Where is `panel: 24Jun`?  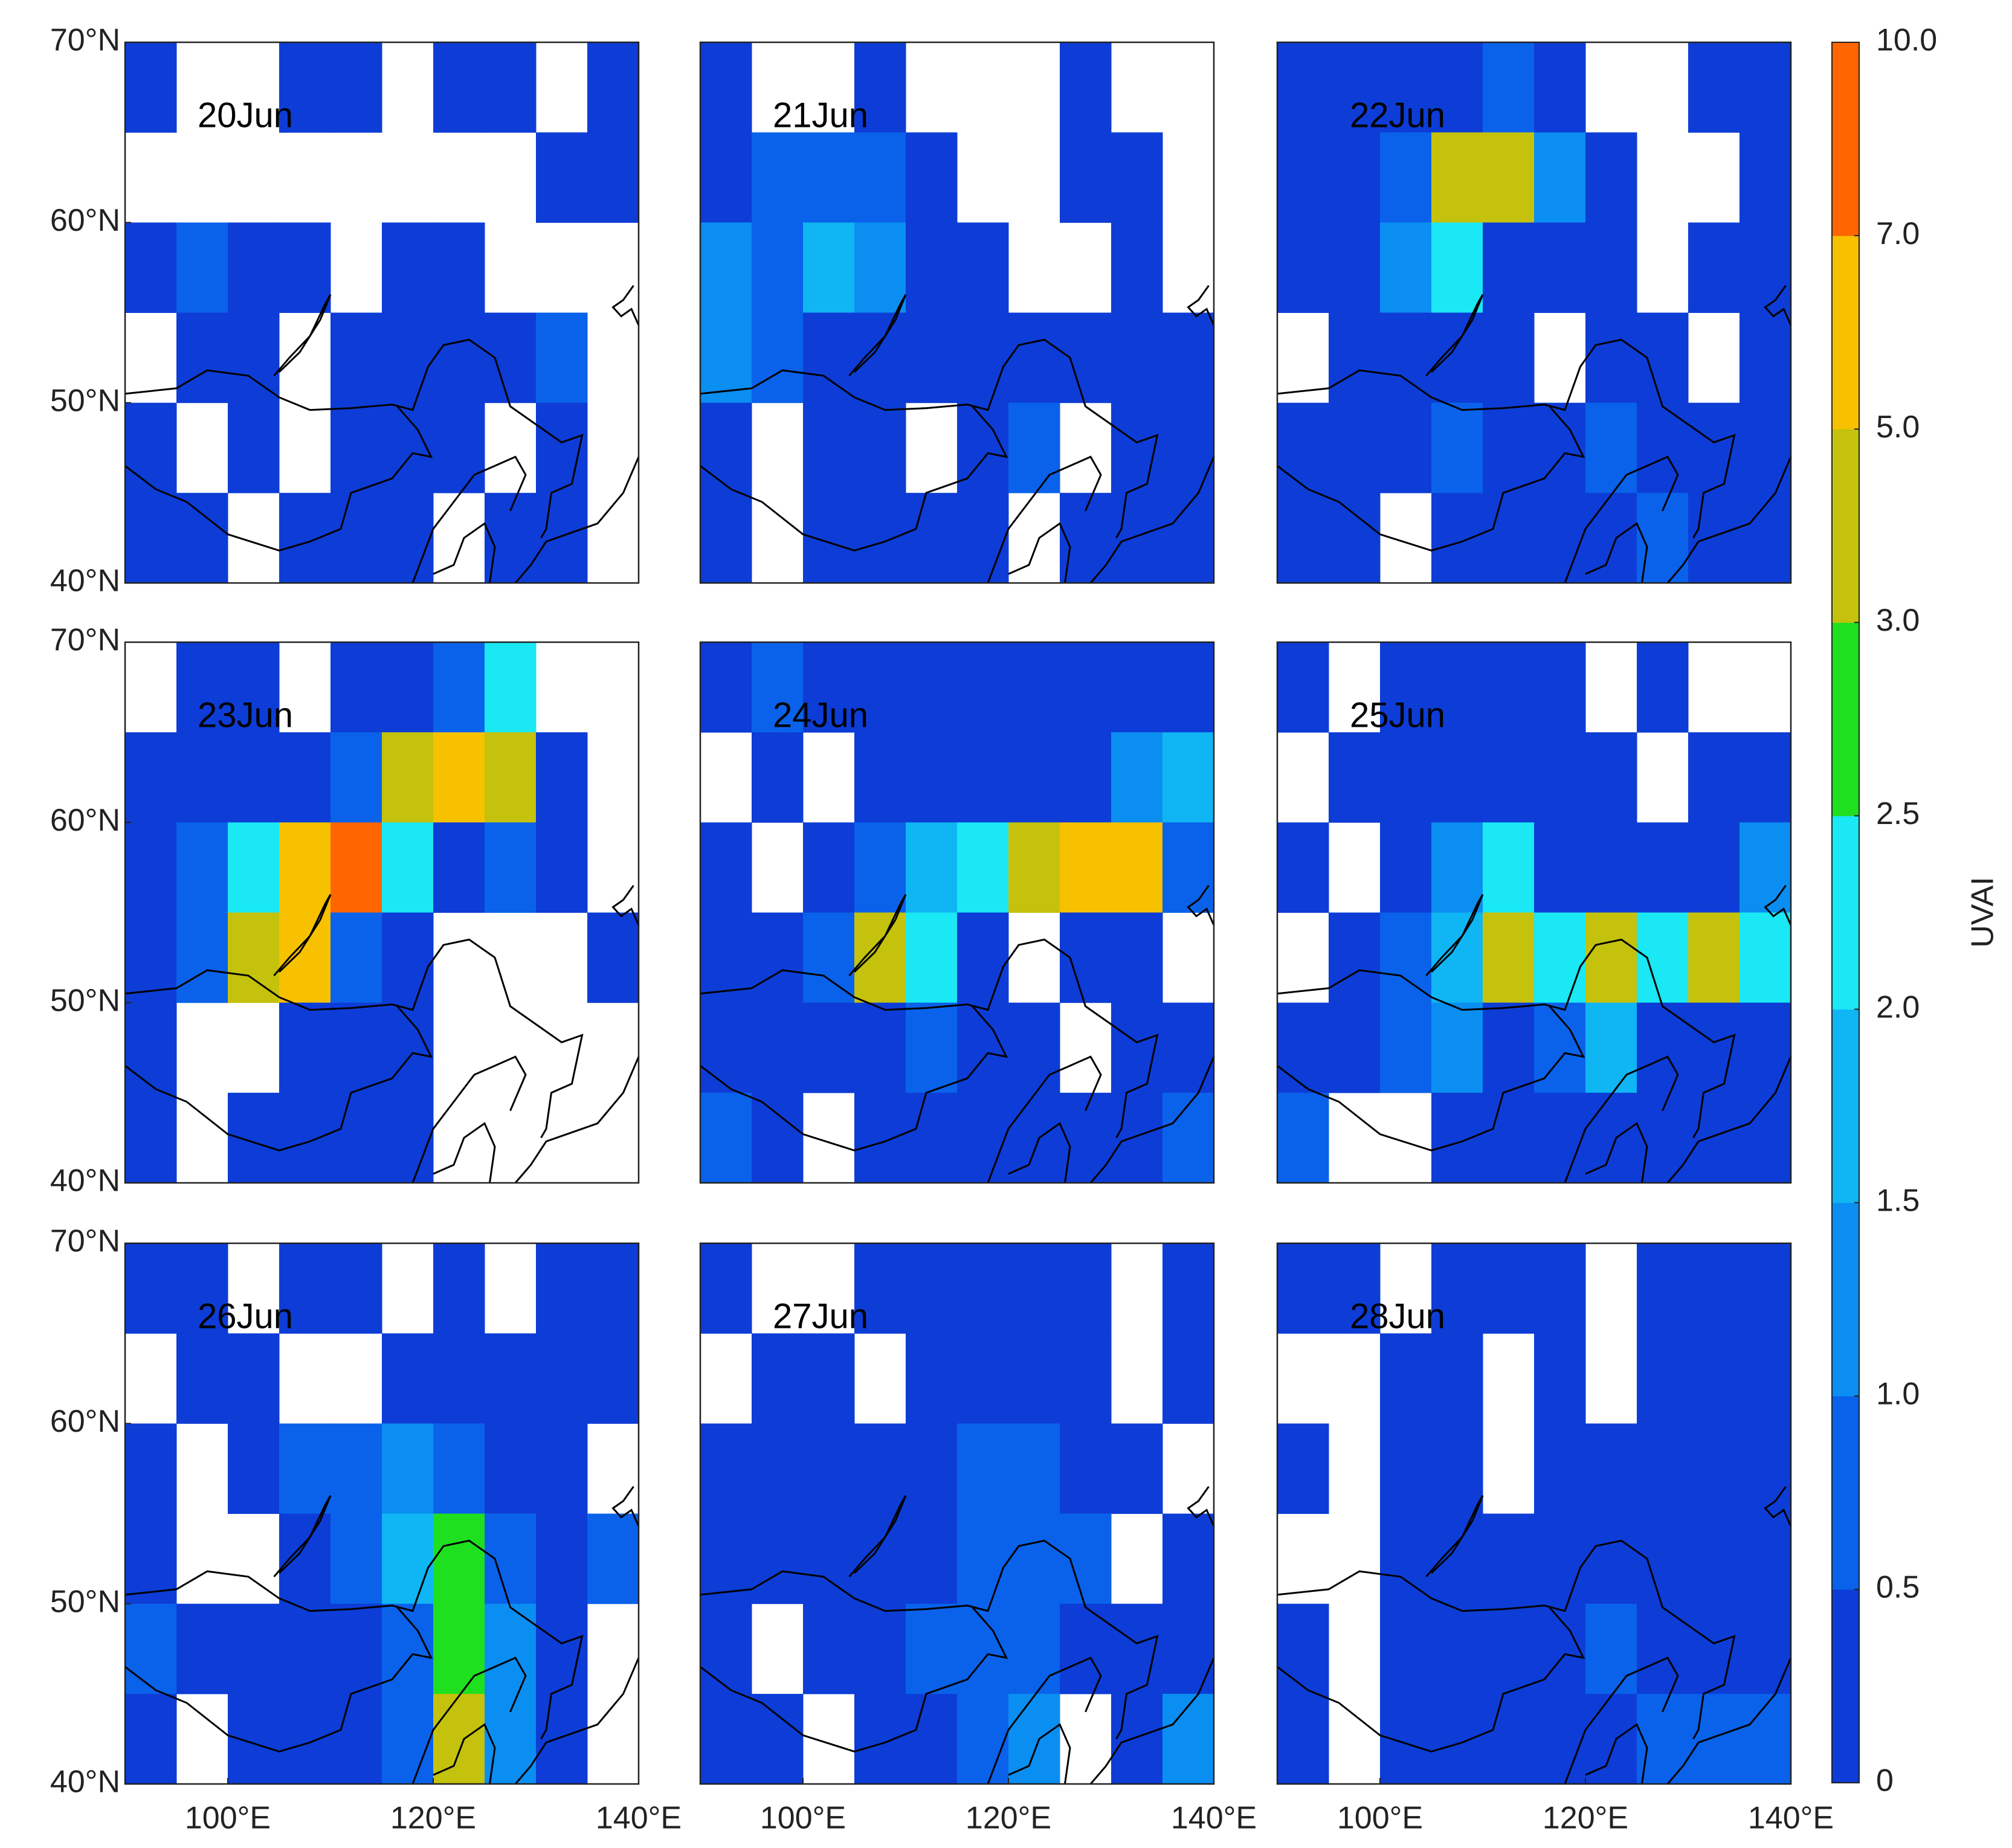 panel: 24Jun is located at coordinates (957, 912).